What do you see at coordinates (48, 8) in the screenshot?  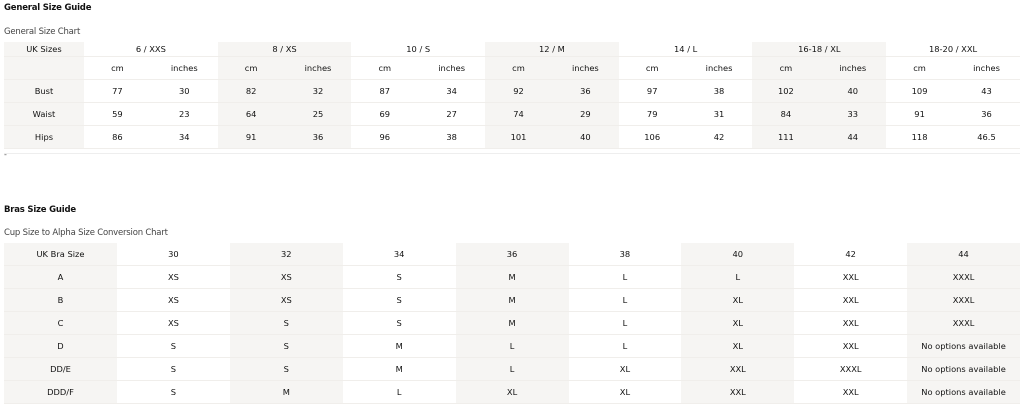 I see `general-size-guide-heading: General Size Guide` at bounding box center [48, 8].